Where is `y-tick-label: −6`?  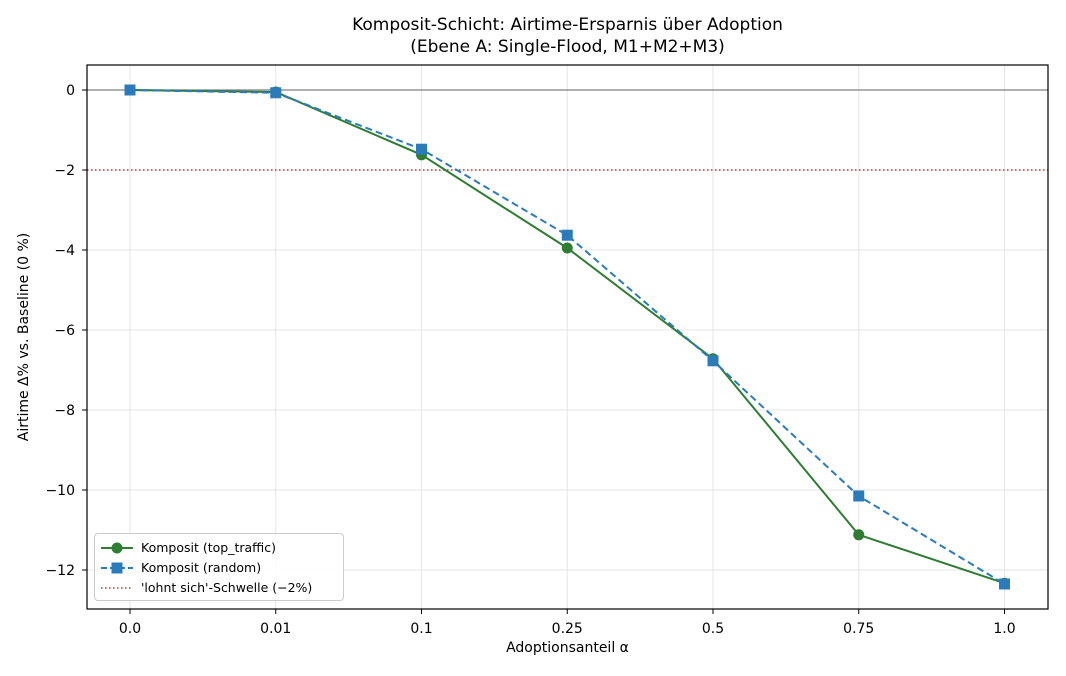
y-tick-label: −6 is located at coordinates (64, 331).